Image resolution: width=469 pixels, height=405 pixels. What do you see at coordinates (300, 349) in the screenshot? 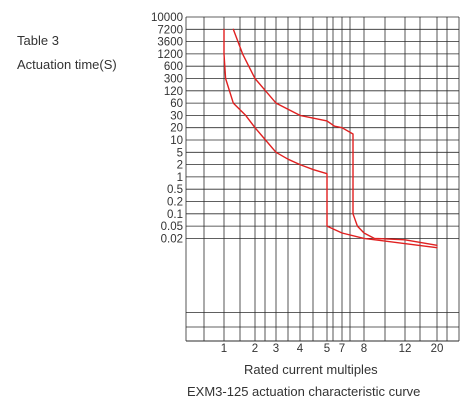
I see `x-tick-label: 4` at bounding box center [300, 349].